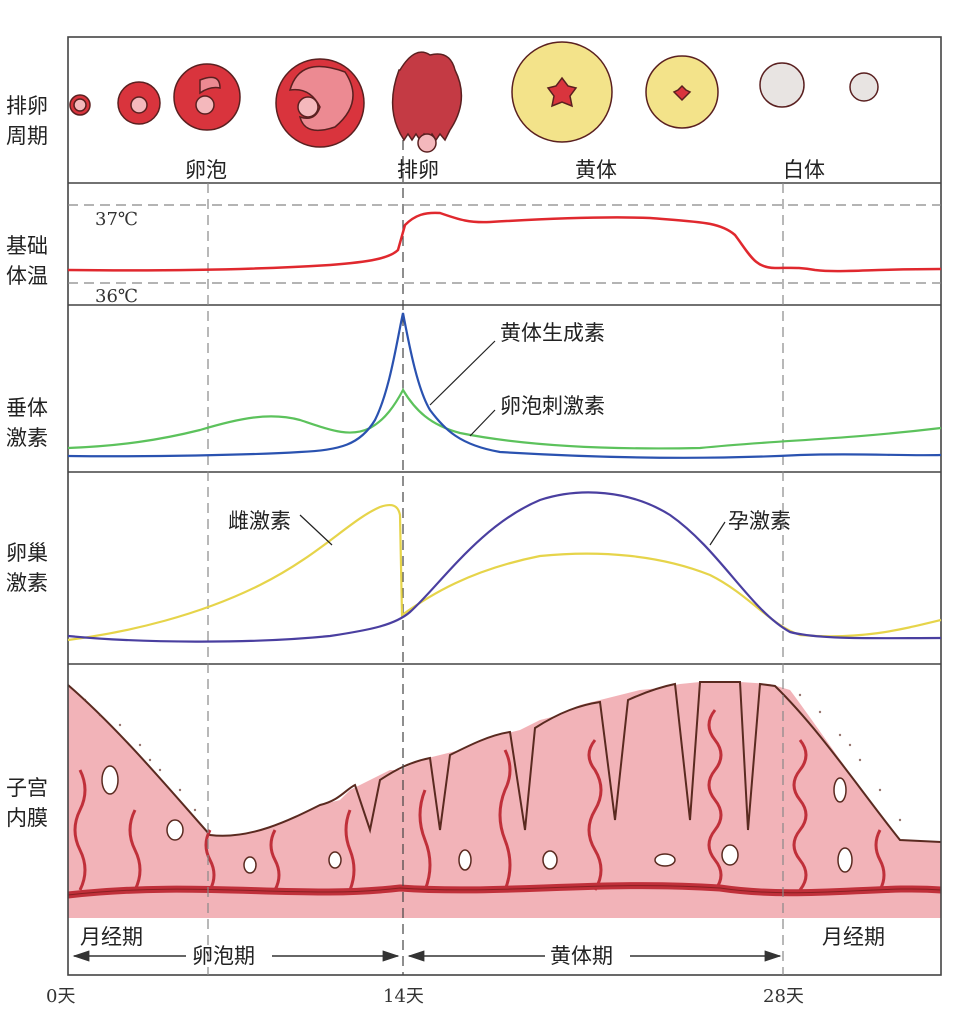 The height and width of the screenshot is (1024, 972). Describe the element at coordinates (403, 996) in the screenshot. I see `day-14-label: 14天` at that location.